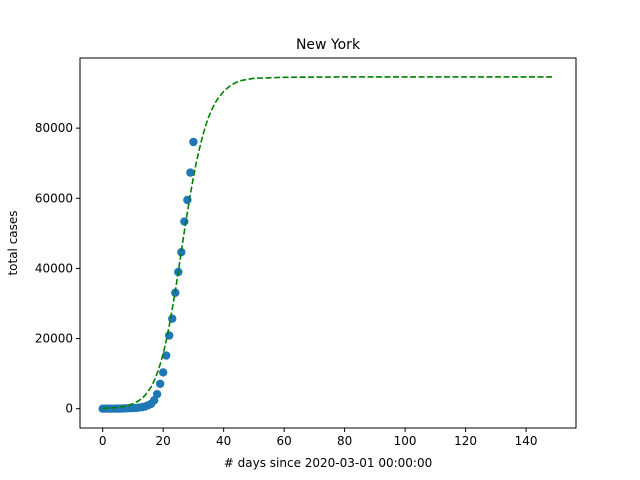 This screenshot has height=480, width=640. What do you see at coordinates (344, 441) in the screenshot?
I see `x-tick-label: 80` at bounding box center [344, 441].